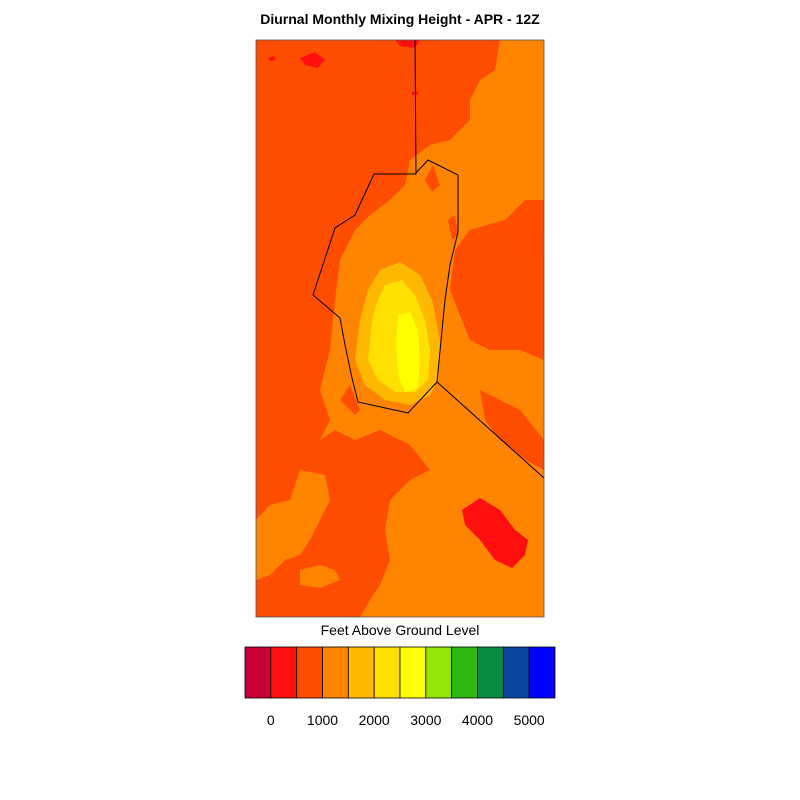 This screenshot has height=800, width=800. I want to click on colorbar-tick-label: 3000, so click(426, 720).